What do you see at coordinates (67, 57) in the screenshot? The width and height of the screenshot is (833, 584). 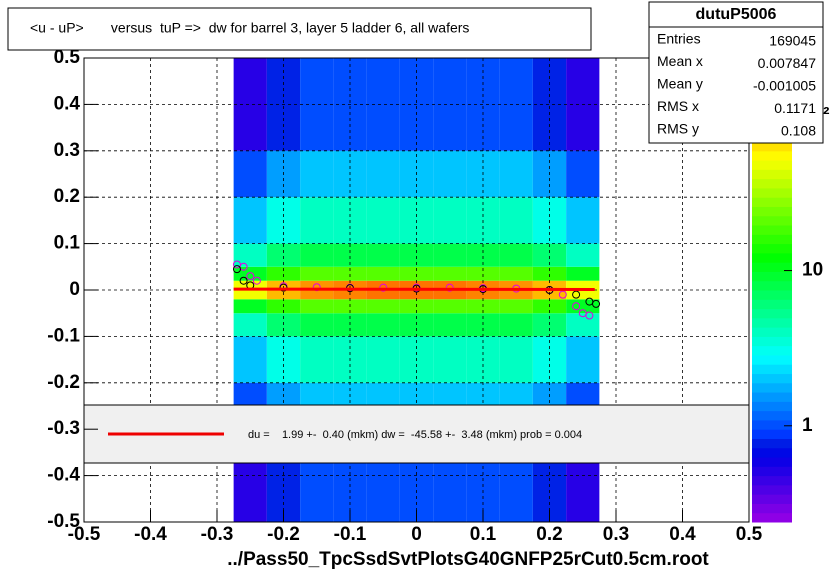 I see `y-tick-label: 0.5` at bounding box center [67, 57].